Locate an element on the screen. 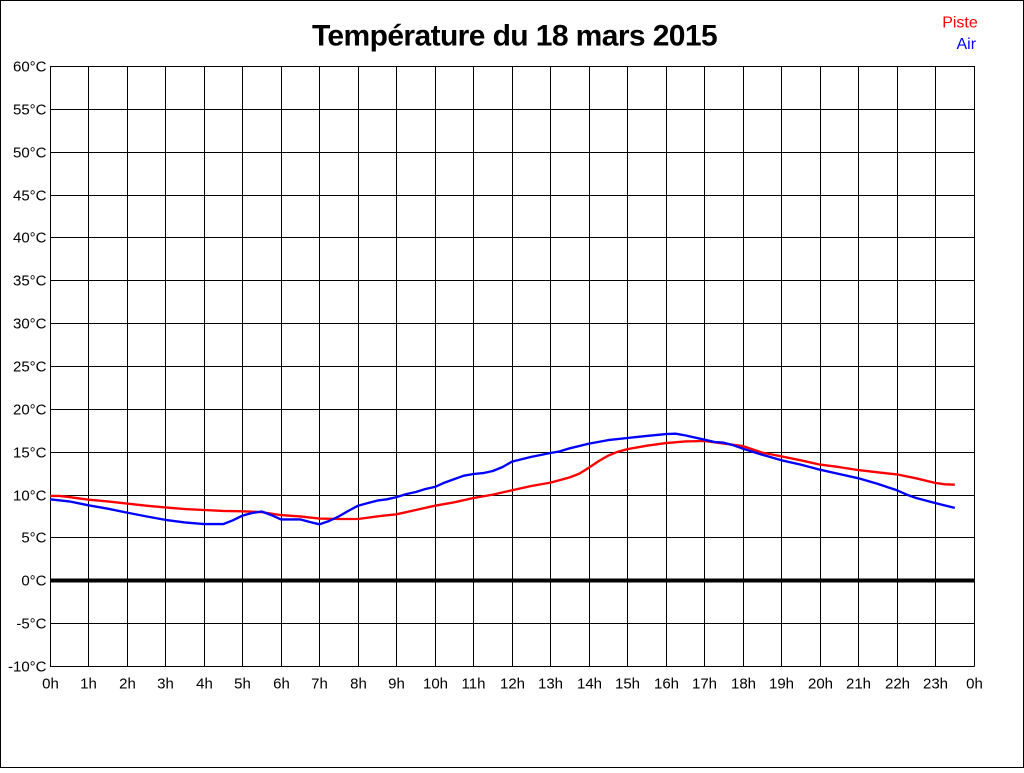 The height and width of the screenshot is (773, 1024). svg-text: 25°C is located at coordinates (30, 366).